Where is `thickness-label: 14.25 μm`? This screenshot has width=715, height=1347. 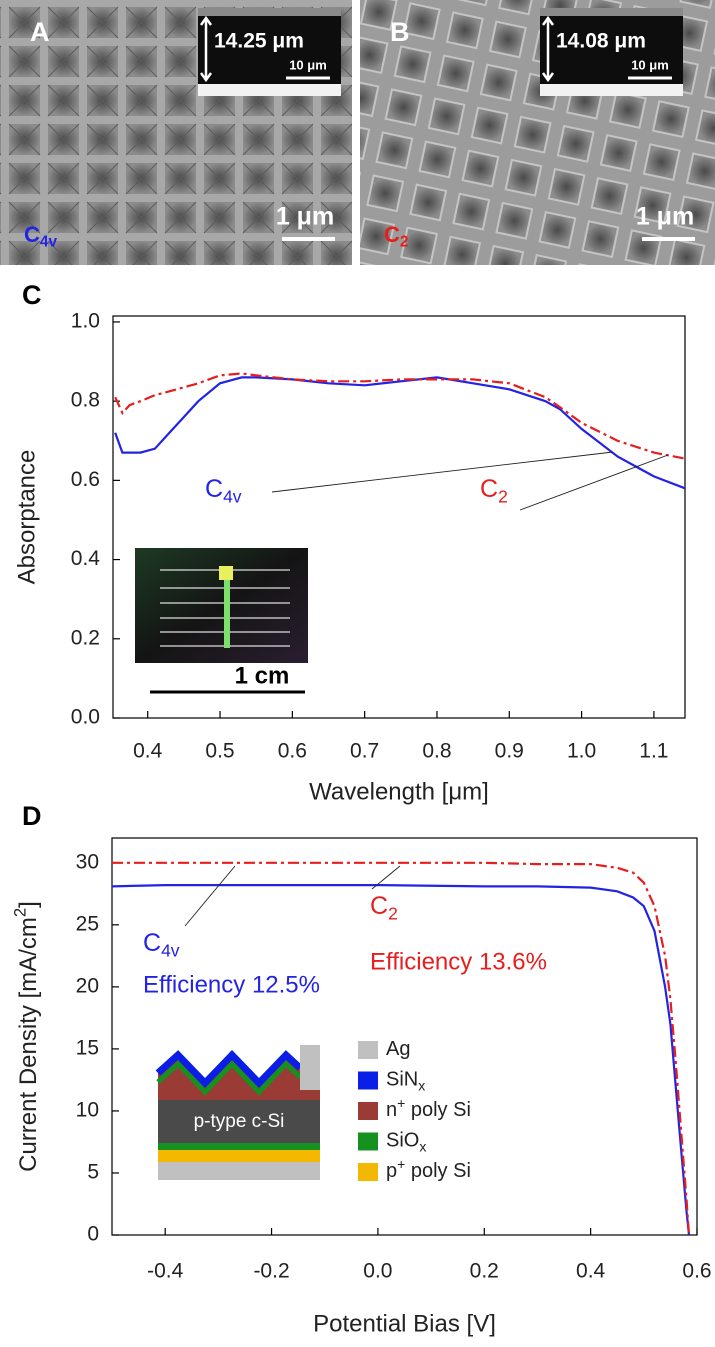
thickness-label: 14.25 μm is located at coordinates (259, 41).